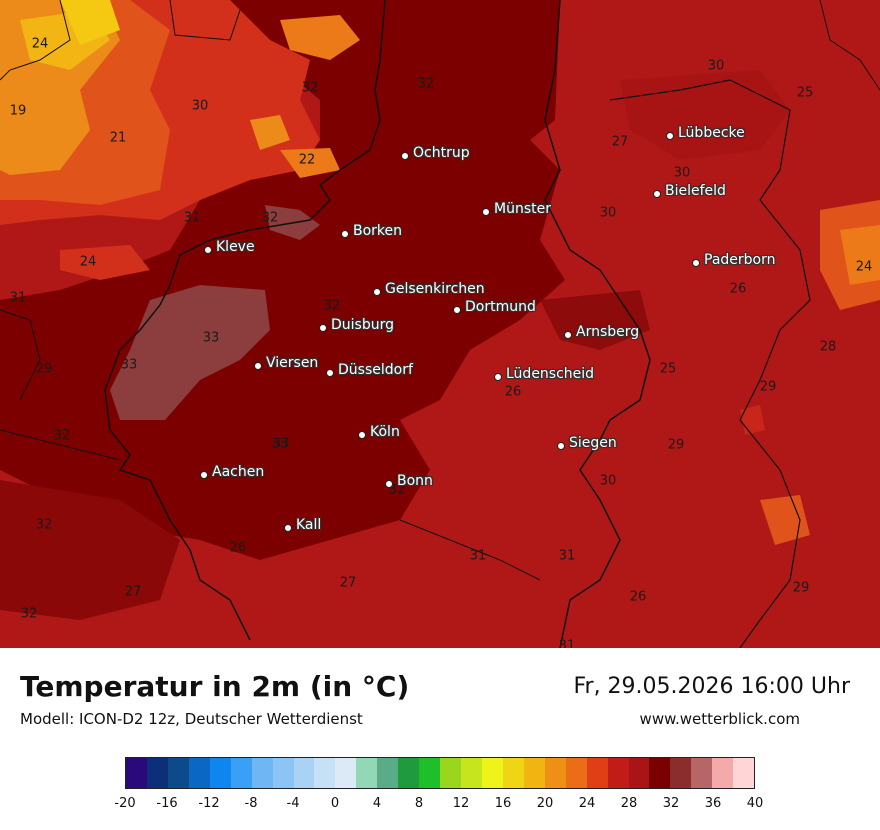  I want to click on city-label: Aachen, so click(238, 472).